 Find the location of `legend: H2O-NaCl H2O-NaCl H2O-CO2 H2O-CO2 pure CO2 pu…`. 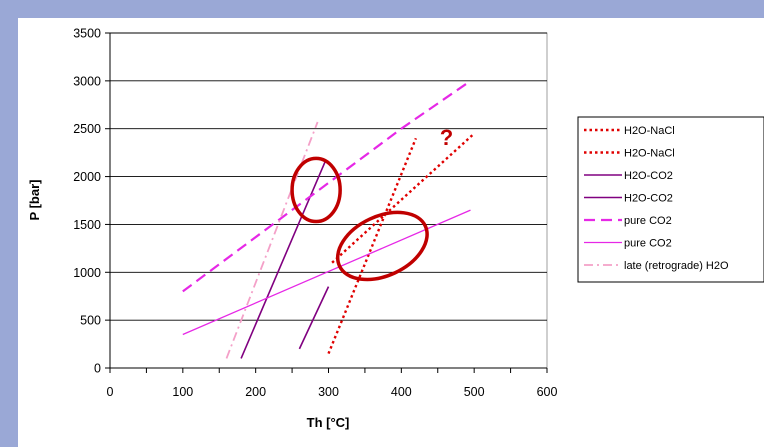

legend: H2O-NaCl H2O-NaCl H2O-CO2 H2O-CO2 pure CO2 pu… is located at coordinates (670, 199).